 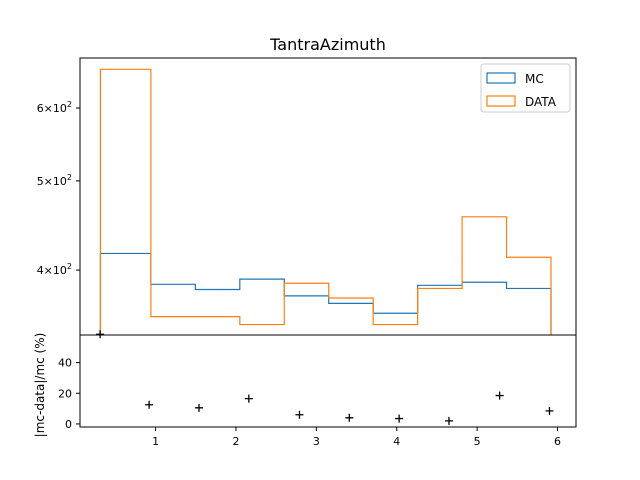 I want to click on legend: MC DATA, so click(x=525, y=88).